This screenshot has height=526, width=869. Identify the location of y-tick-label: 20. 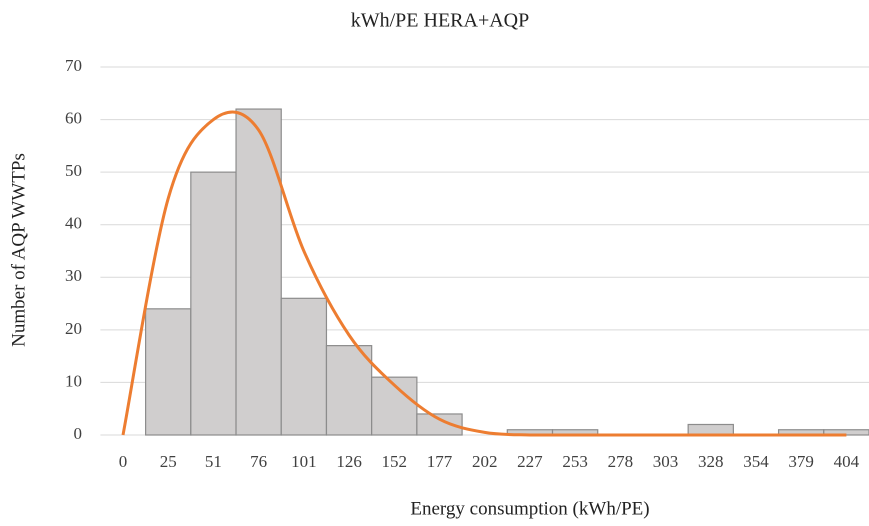
(73, 328).